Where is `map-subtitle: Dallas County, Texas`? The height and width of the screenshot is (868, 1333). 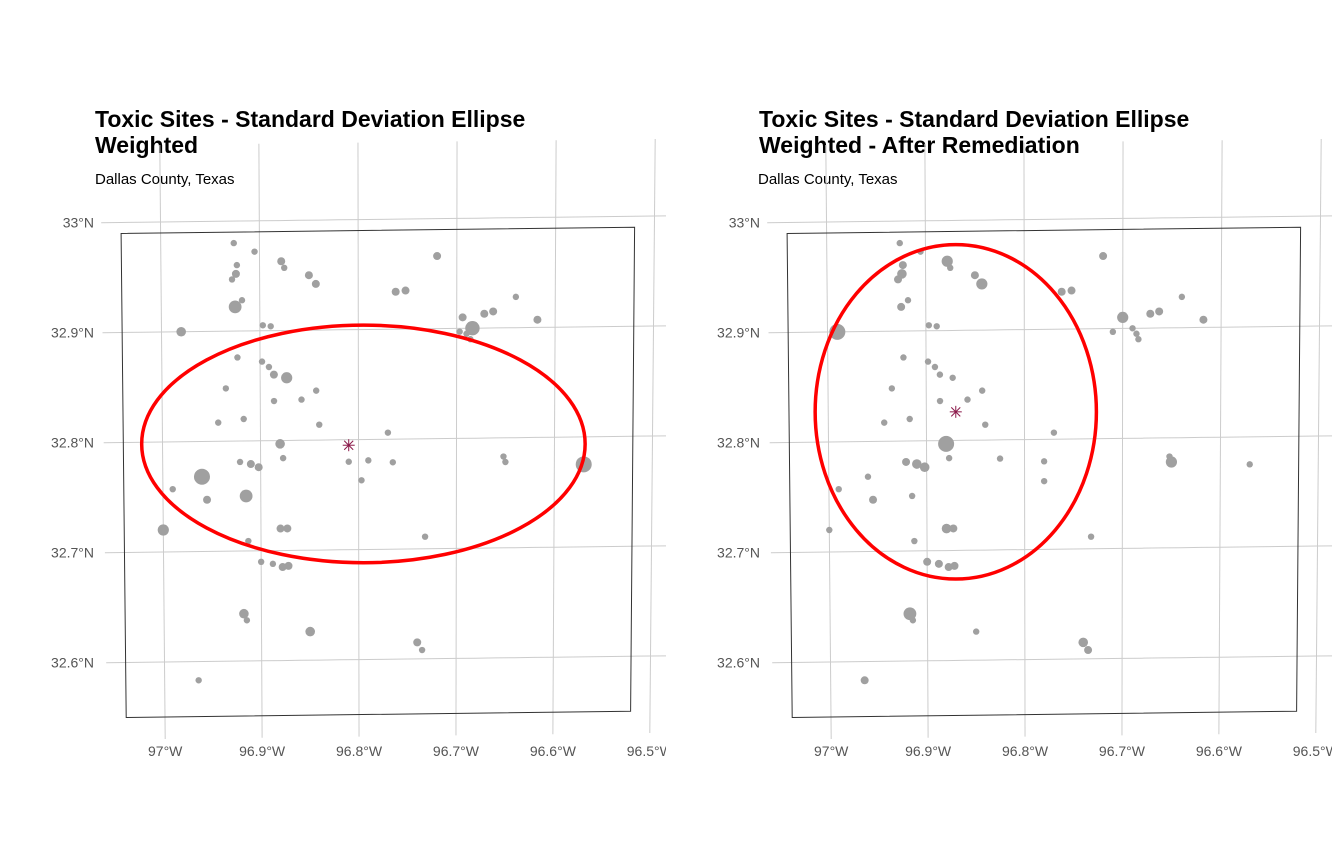
map-subtitle: Dallas County, Texas is located at coordinates (828, 179).